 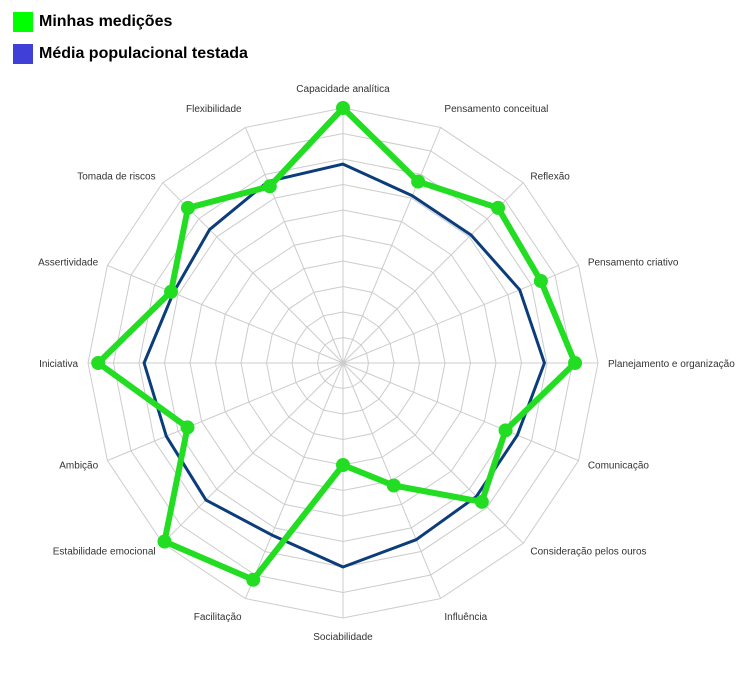 I want to click on axis-label: Pensamento criativo, so click(x=633, y=263).